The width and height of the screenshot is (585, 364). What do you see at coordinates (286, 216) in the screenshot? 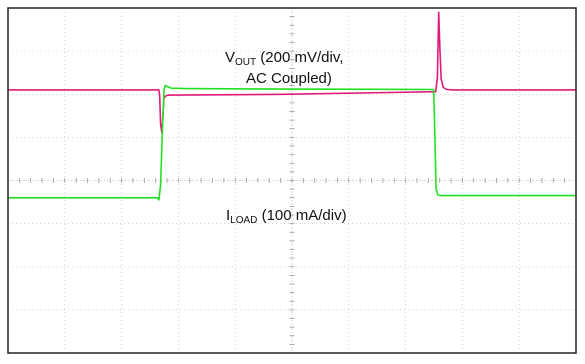
I see `iload-annotation: ILOAD (100 mA/div)` at bounding box center [286, 216].